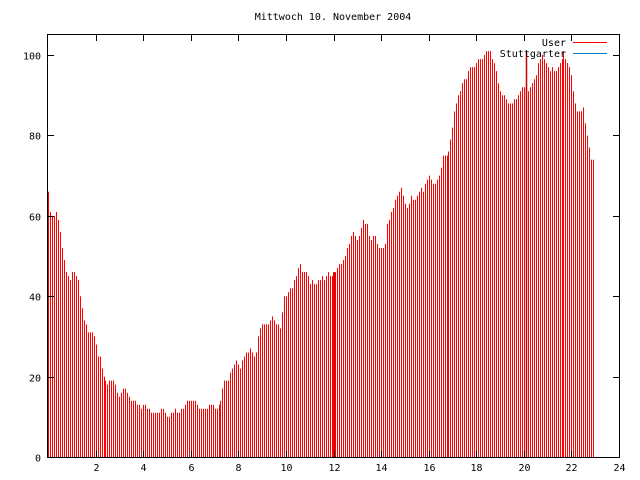 This screenshot has width=640, height=480. What do you see at coordinates (32, 57) in the screenshot?
I see `y-tick-label: 100` at bounding box center [32, 57].